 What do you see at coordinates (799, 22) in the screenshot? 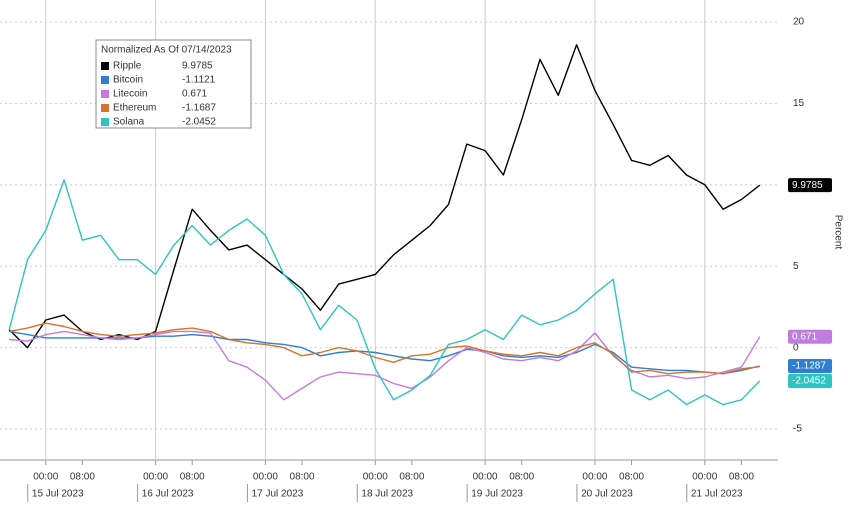
I see `y-tick-label: 20` at bounding box center [799, 22].